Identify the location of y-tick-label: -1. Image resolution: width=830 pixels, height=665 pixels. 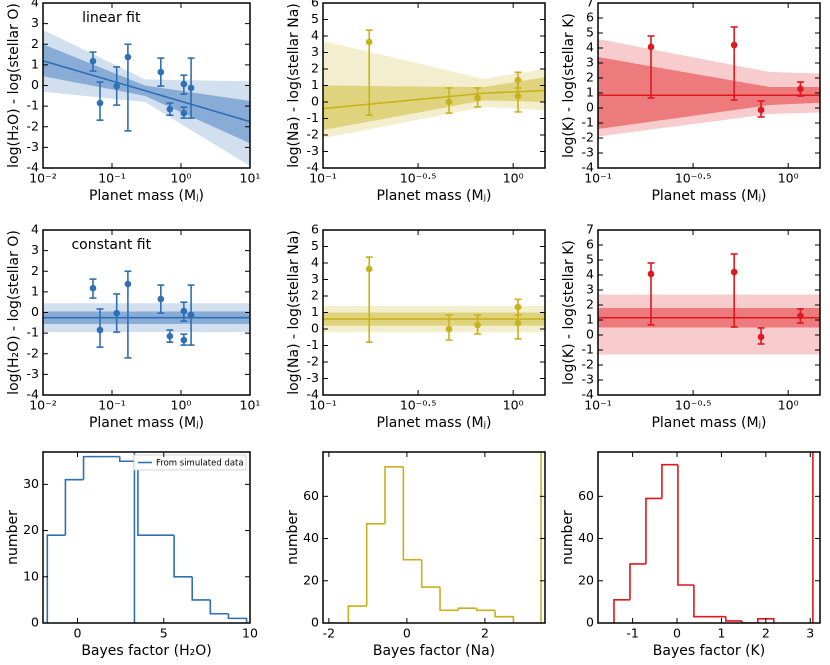
(588, 122).